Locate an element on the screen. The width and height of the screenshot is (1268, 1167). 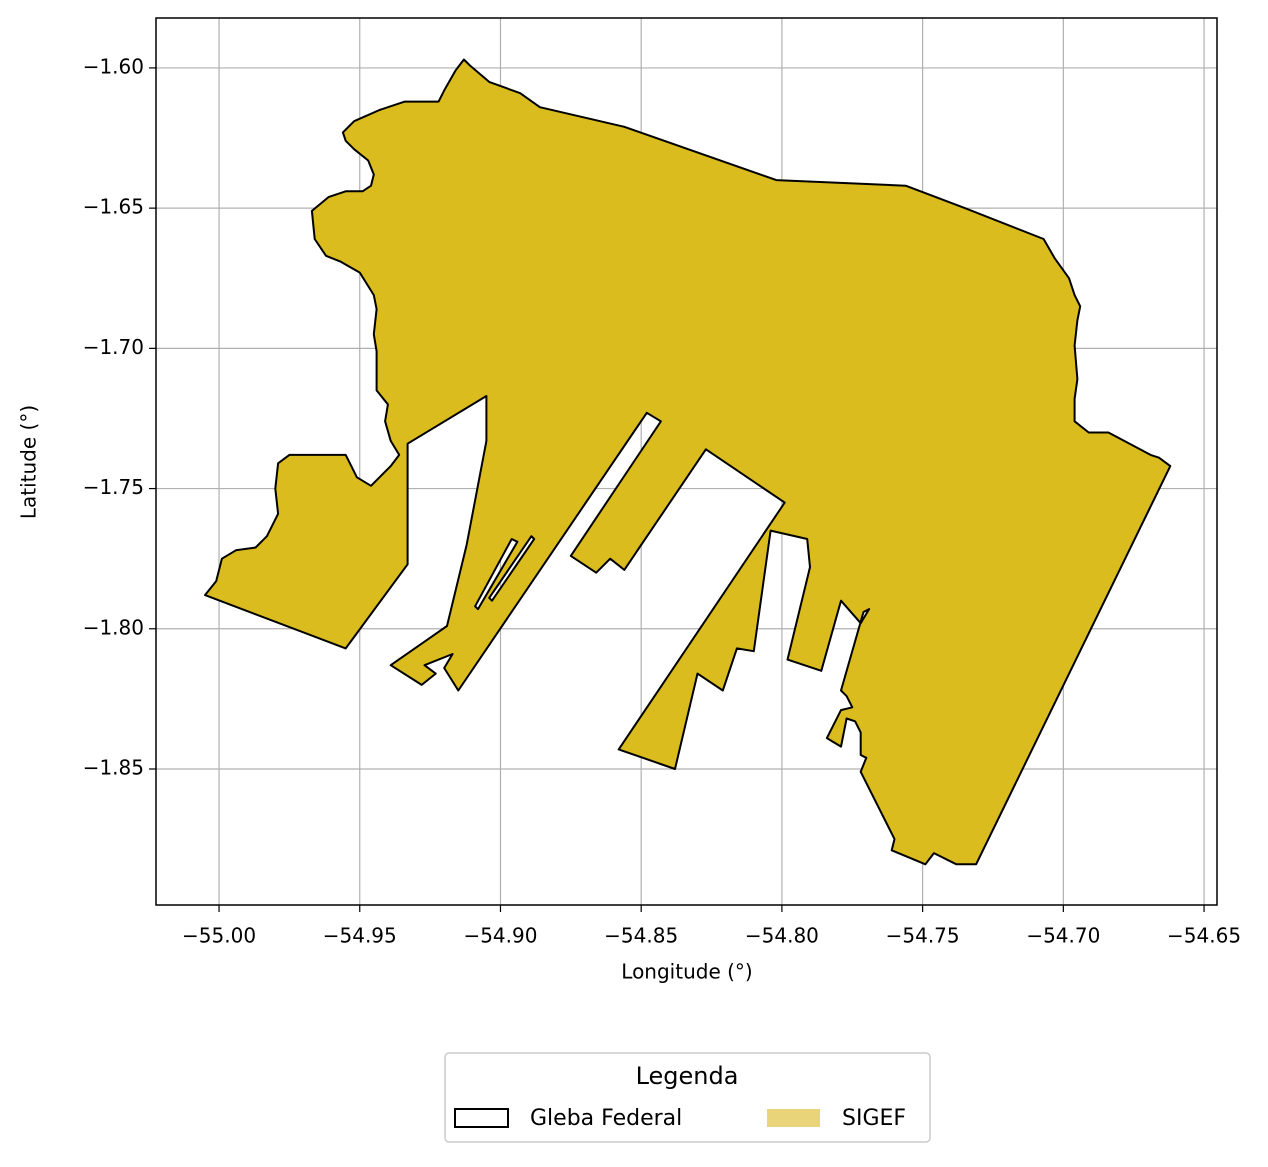
y-tick-label: −1.85 is located at coordinates (113, 767).